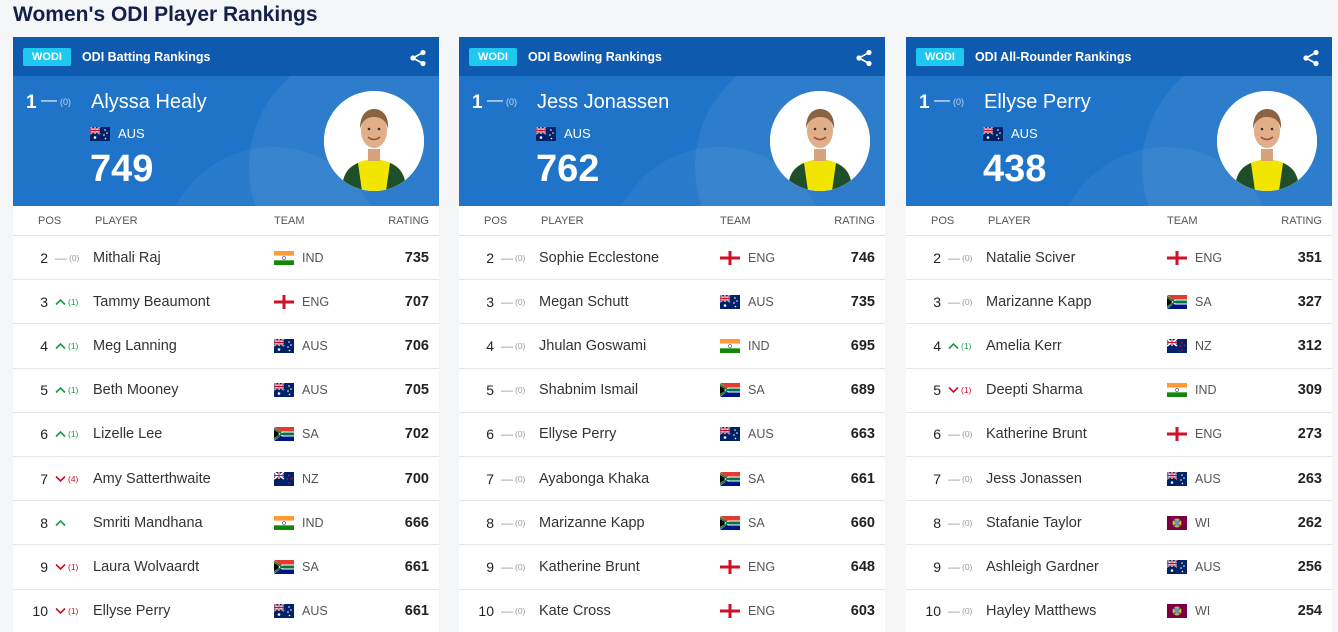  What do you see at coordinates (1041, 611) in the screenshot?
I see `player-name: Hayley Matthews` at bounding box center [1041, 611].